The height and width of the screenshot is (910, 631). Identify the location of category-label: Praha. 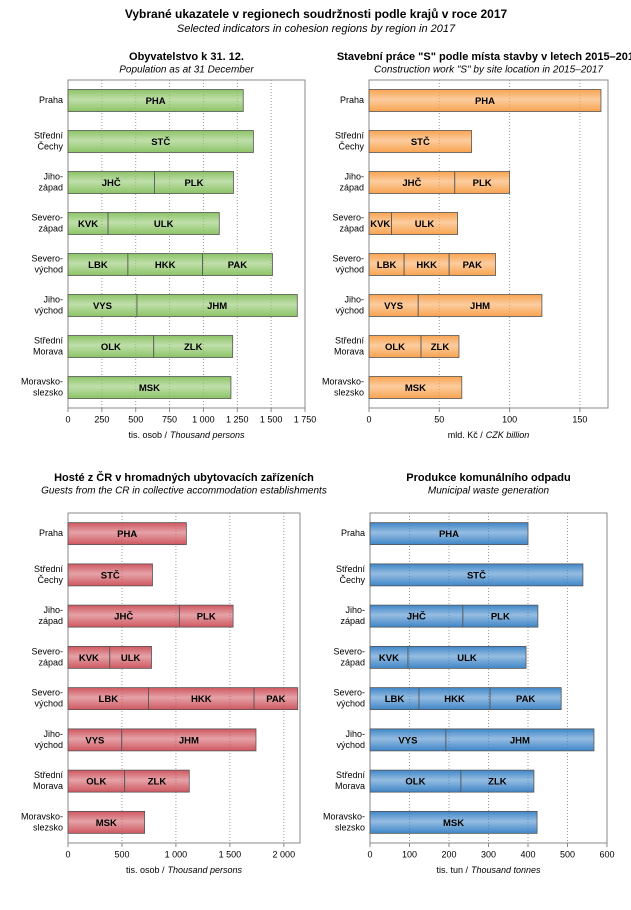
(51, 533).